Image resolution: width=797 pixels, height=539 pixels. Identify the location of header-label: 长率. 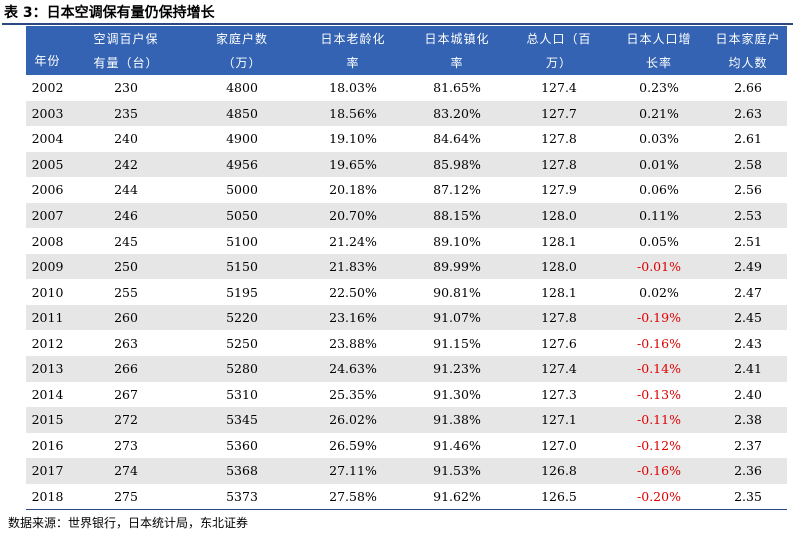
(658, 62).